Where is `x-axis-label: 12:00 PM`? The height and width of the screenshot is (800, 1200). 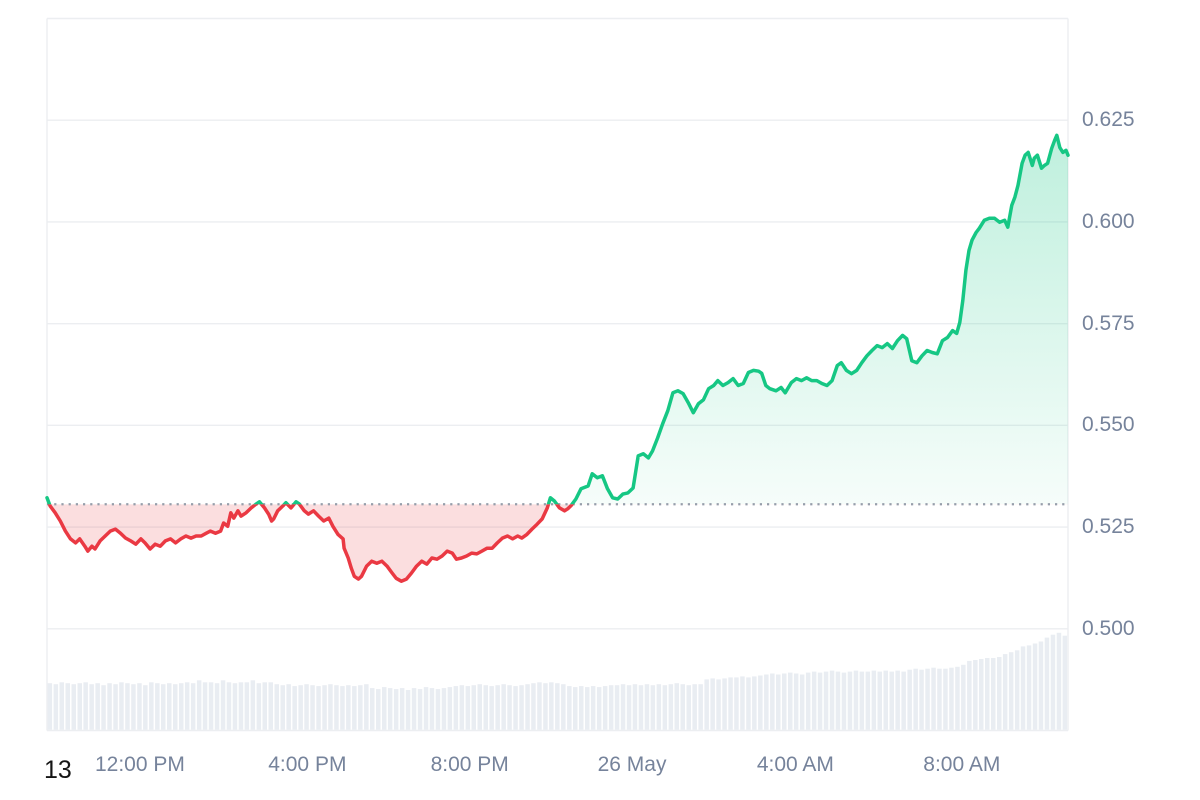 x-axis-label: 12:00 PM is located at coordinates (139, 764).